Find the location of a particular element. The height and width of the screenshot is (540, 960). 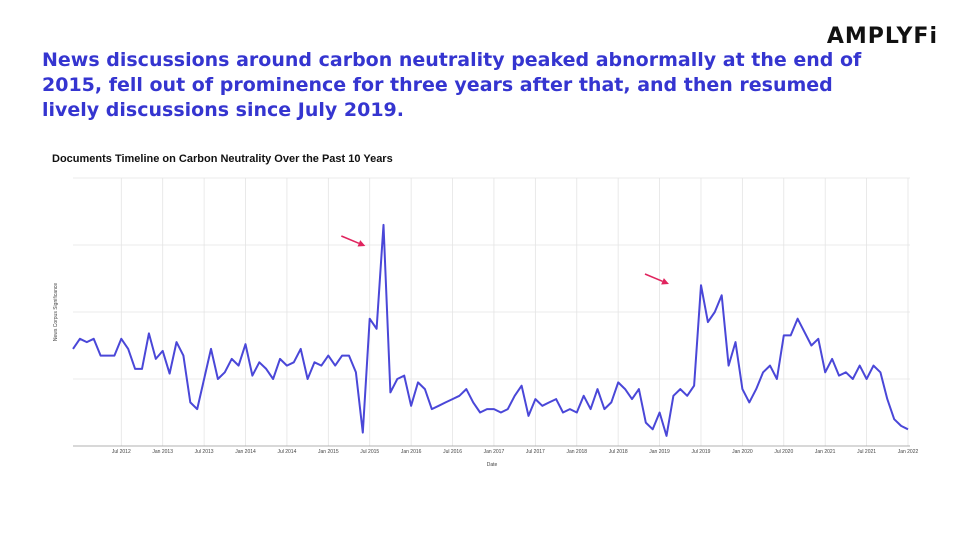

x-tick-label: Jan 2016 is located at coordinates (411, 452).